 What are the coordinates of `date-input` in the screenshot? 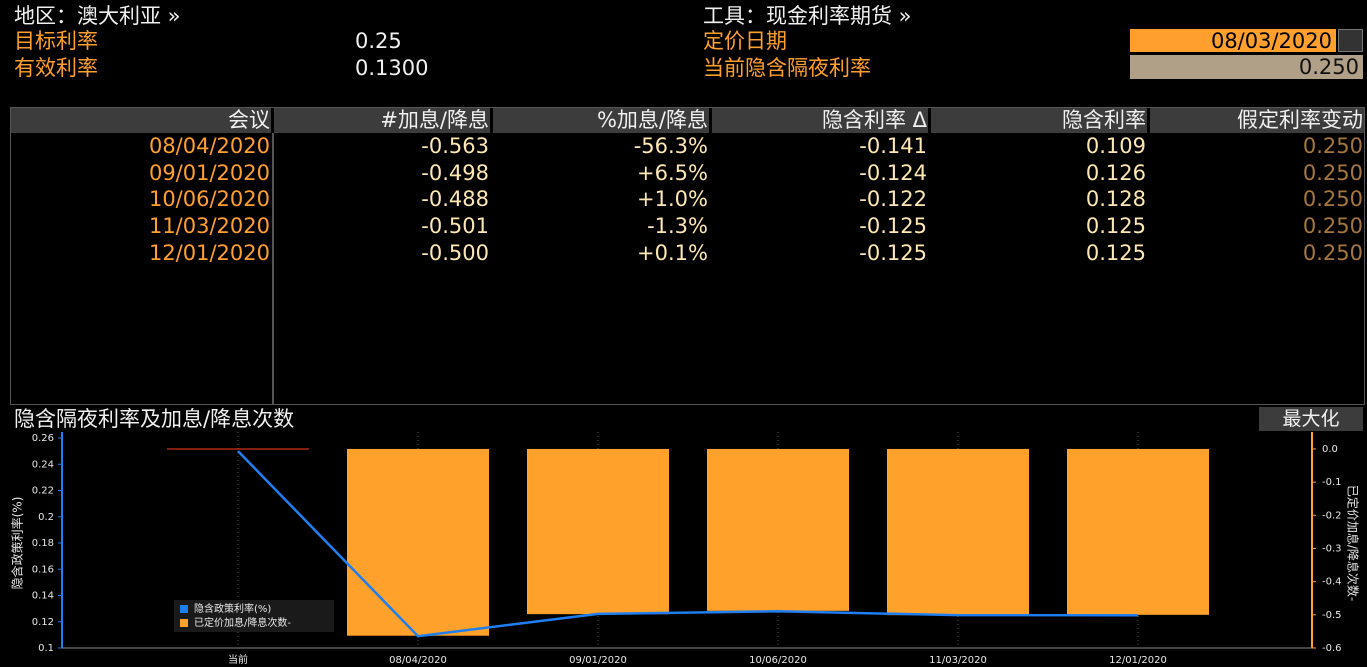 It's located at (1233, 40).